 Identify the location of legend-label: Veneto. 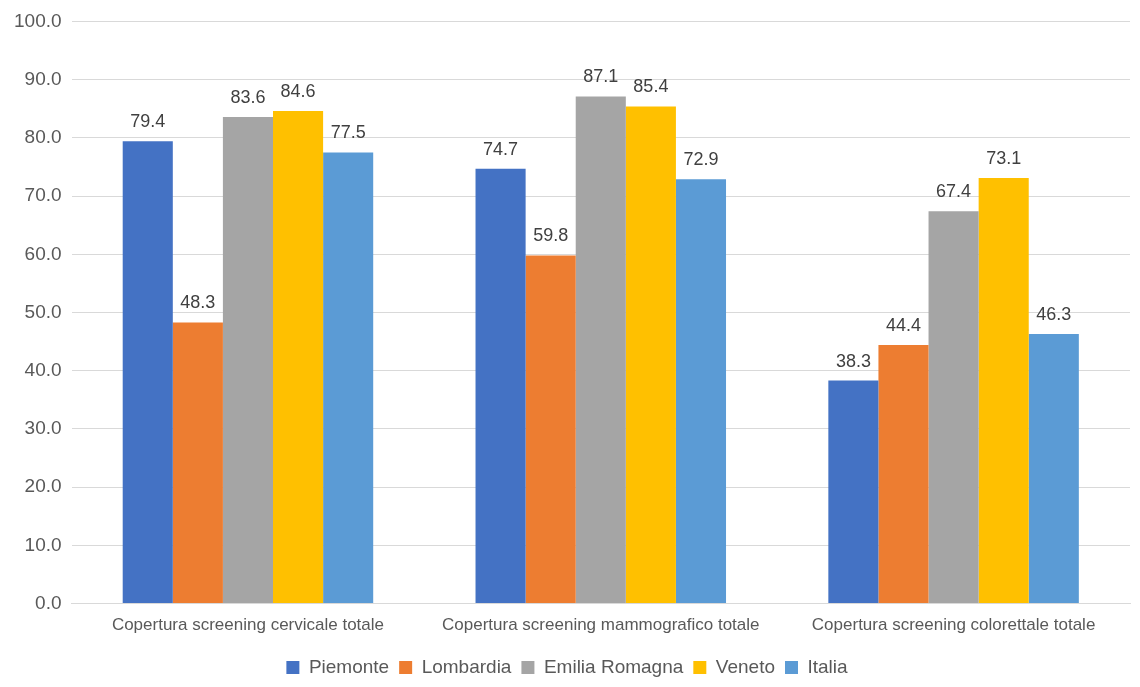
(745, 666).